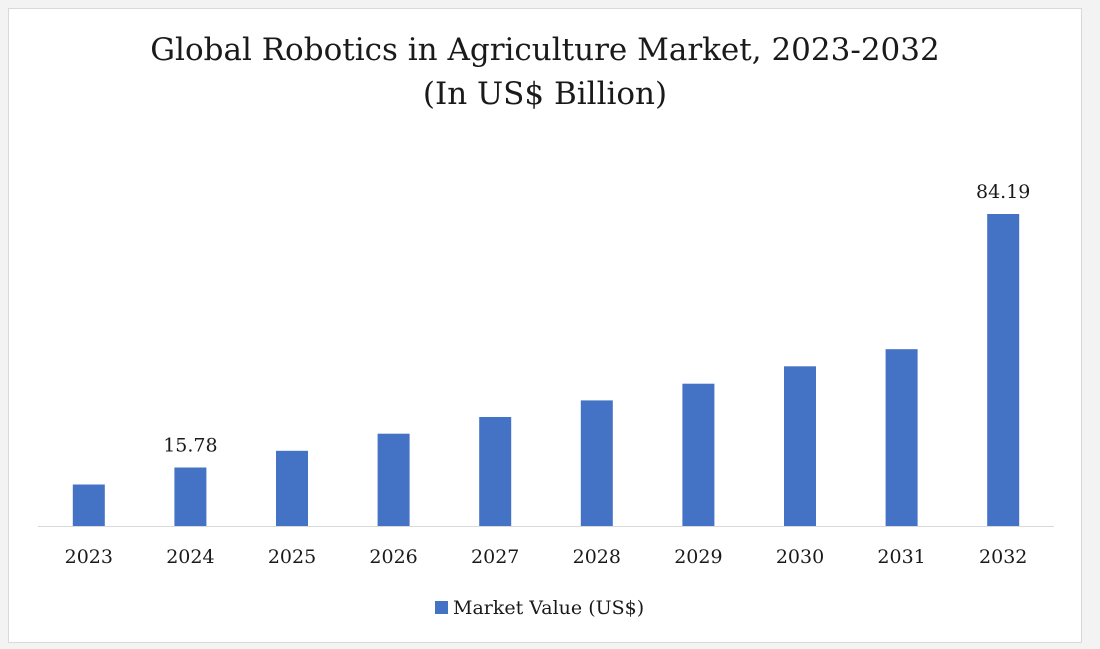 This screenshot has width=1100, height=649. I want to click on x-tick-label-2032: 2032, so click(1003, 557).